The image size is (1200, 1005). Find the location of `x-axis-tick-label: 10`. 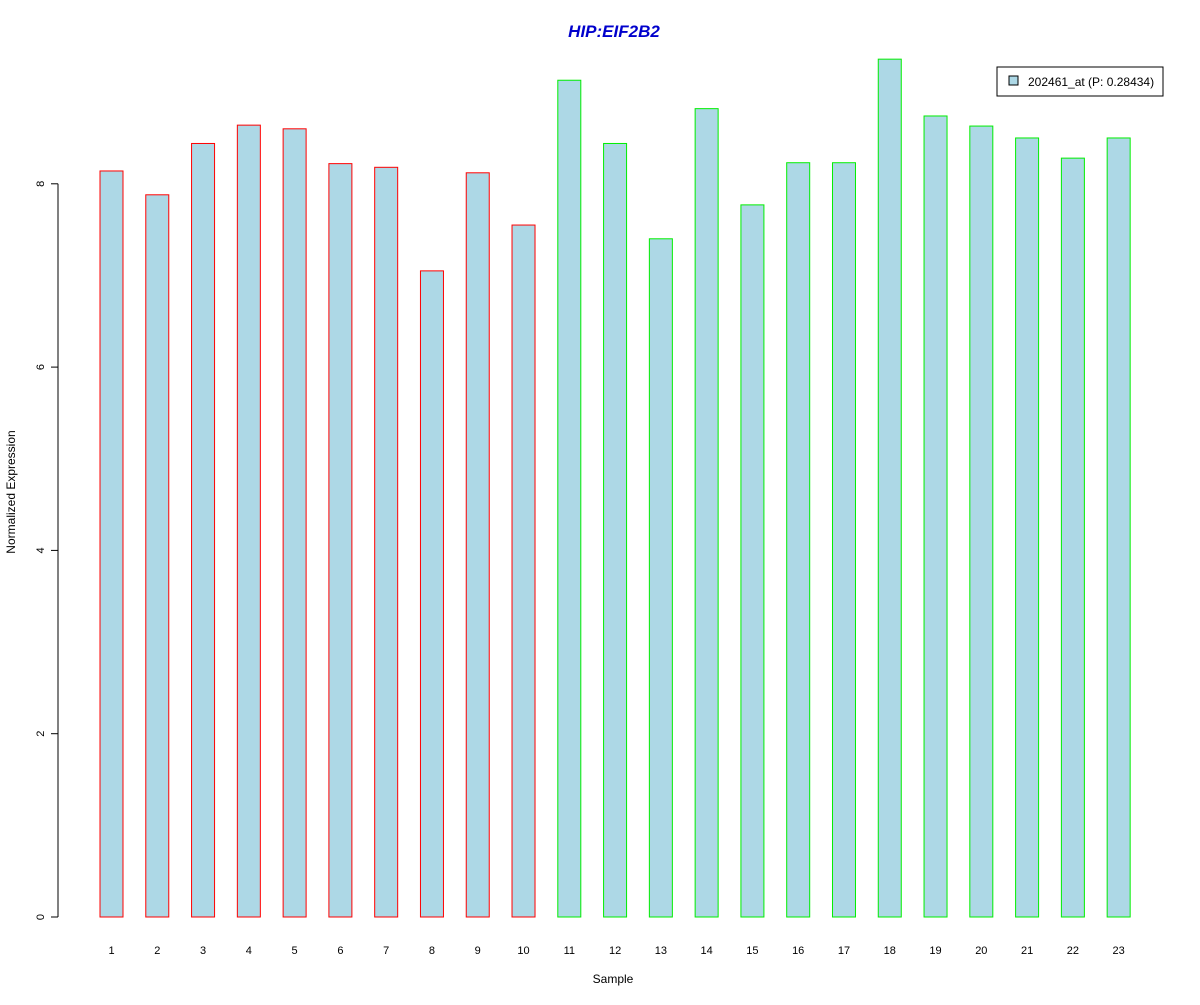

x-axis-tick-label: 10 is located at coordinates (523, 951).